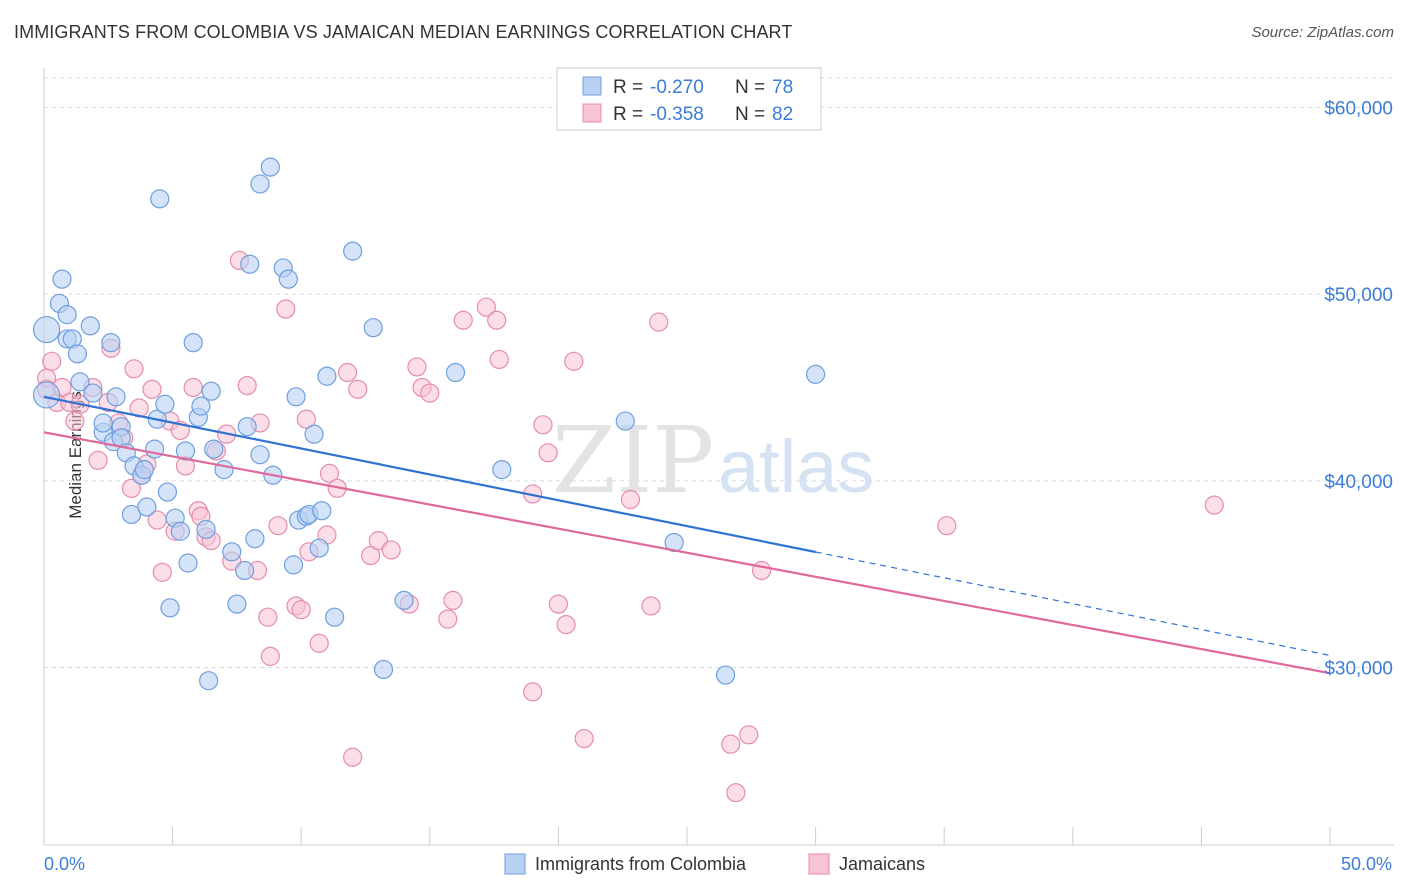 Image resolution: width=1406 pixels, height=892 pixels. I want to click on y-tick-label: $30,000, so click(1358, 669).